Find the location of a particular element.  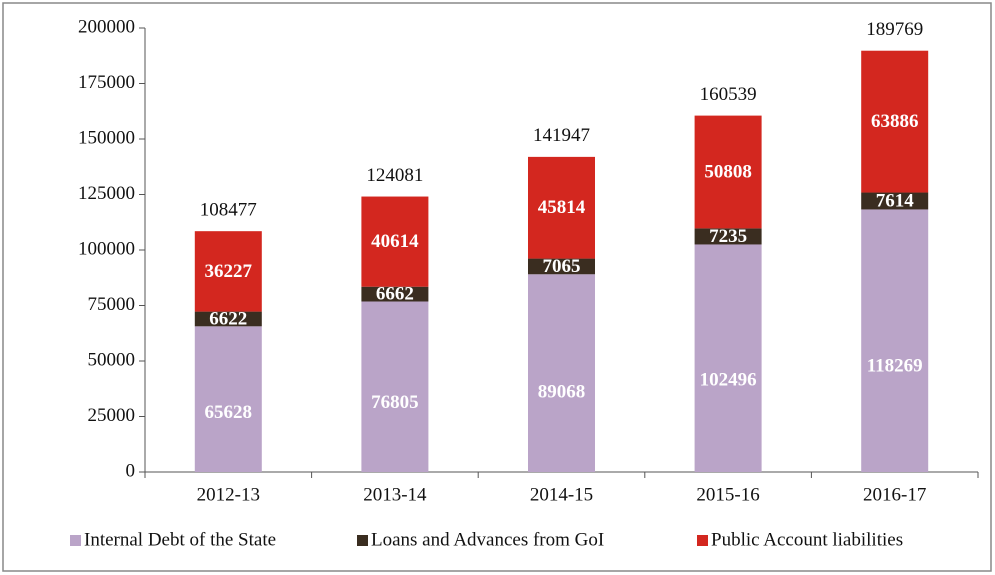

segment-label: 63886 is located at coordinates (895, 121).